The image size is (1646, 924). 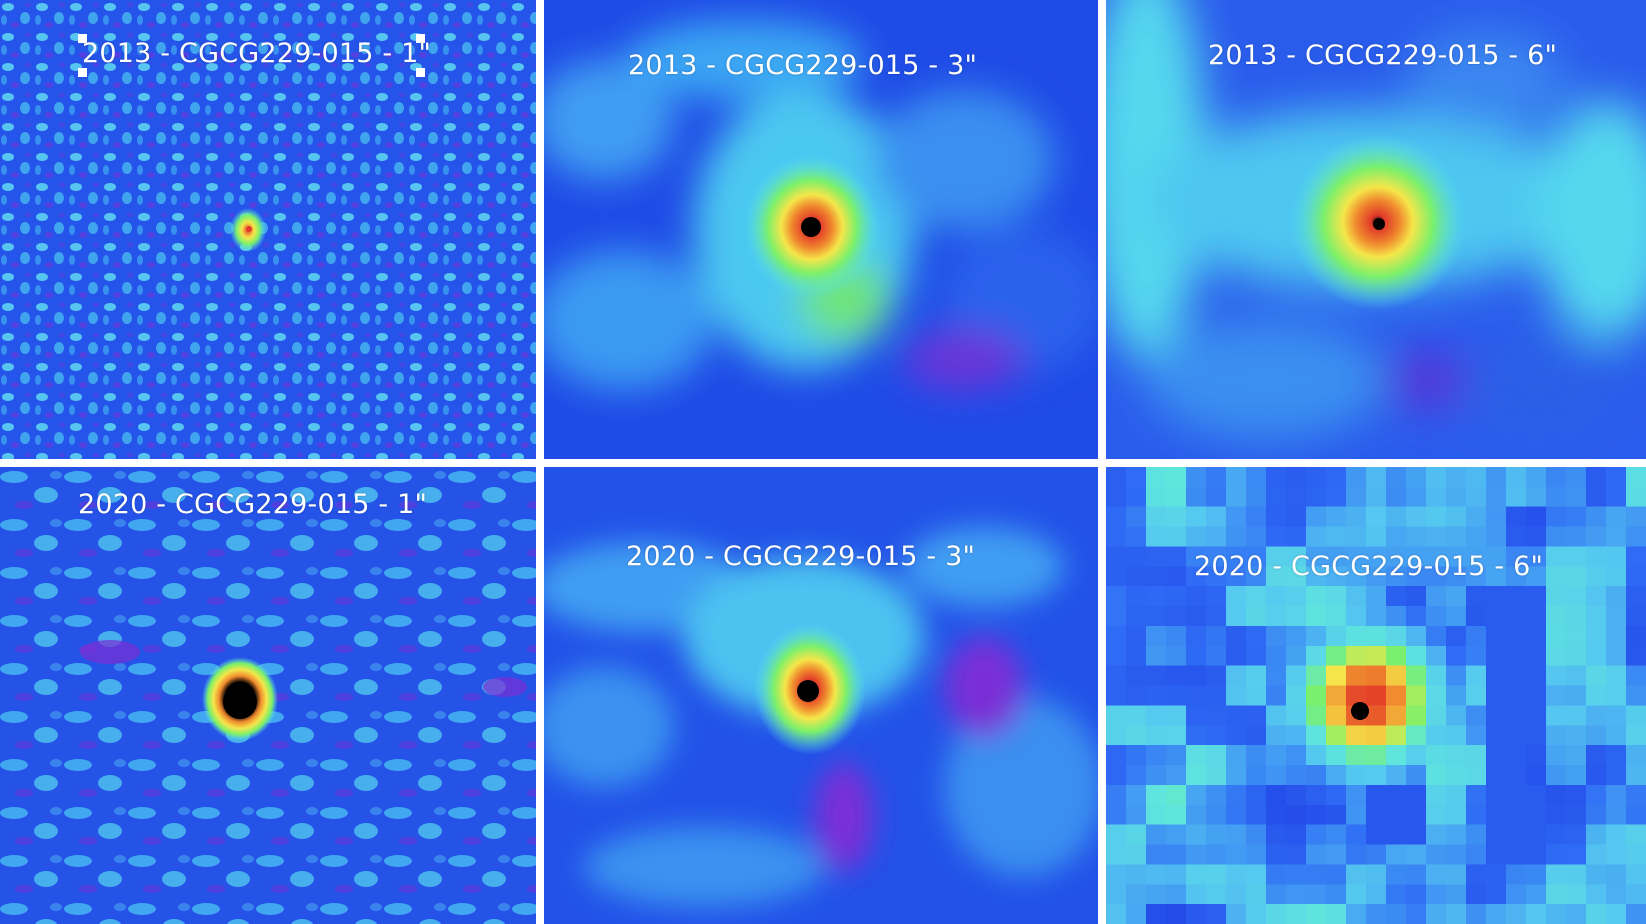 I want to click on panel-title: 2020 - CGCG229-015 - 1", so click(x=253, y=504).